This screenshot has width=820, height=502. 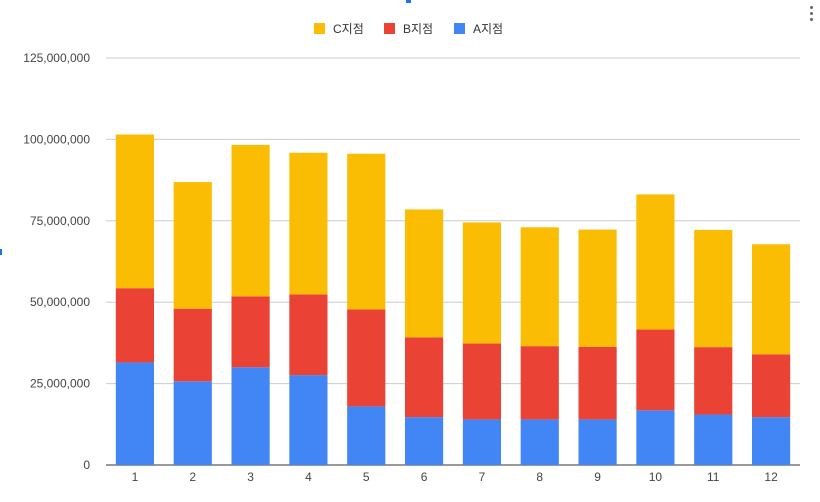 I want to click on x-tick-label: 5, so click(x=366, y=477).